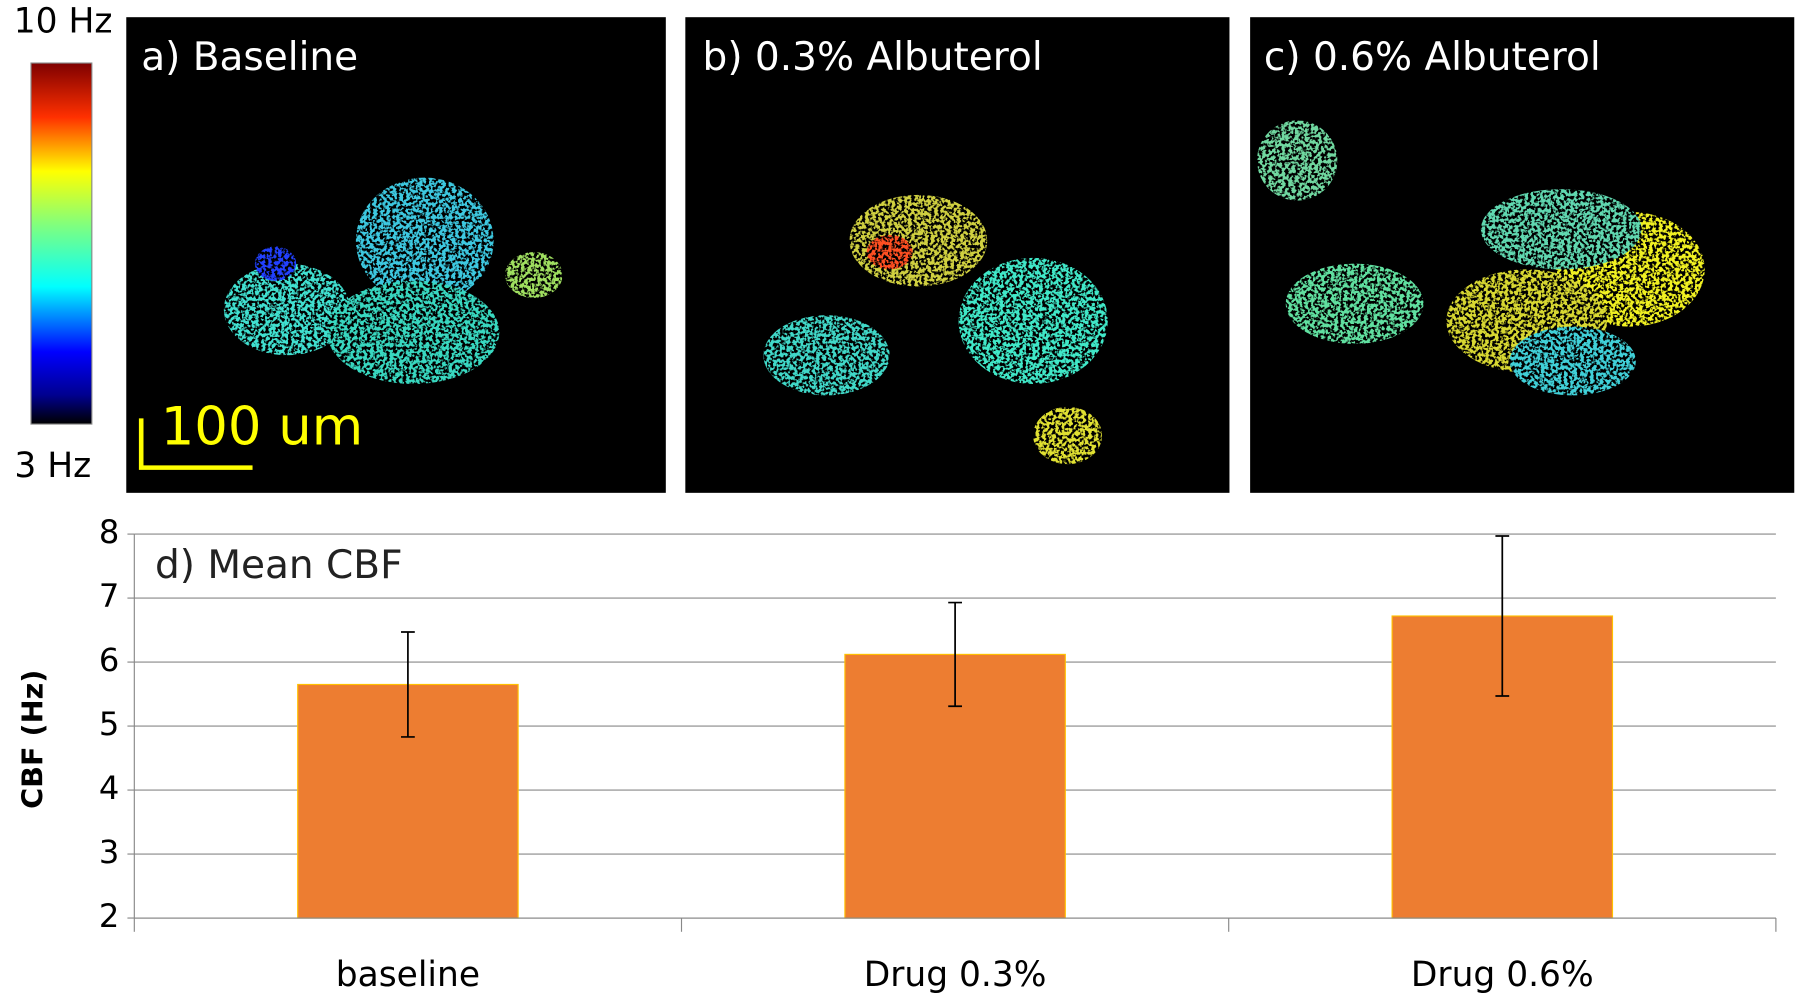 The height and width of the screenshot is (1008, 1800). Describe the element at coordinates (873, 57) in the screenshot. I see `panel-label: b) 0.3% Albuterol` at that location.